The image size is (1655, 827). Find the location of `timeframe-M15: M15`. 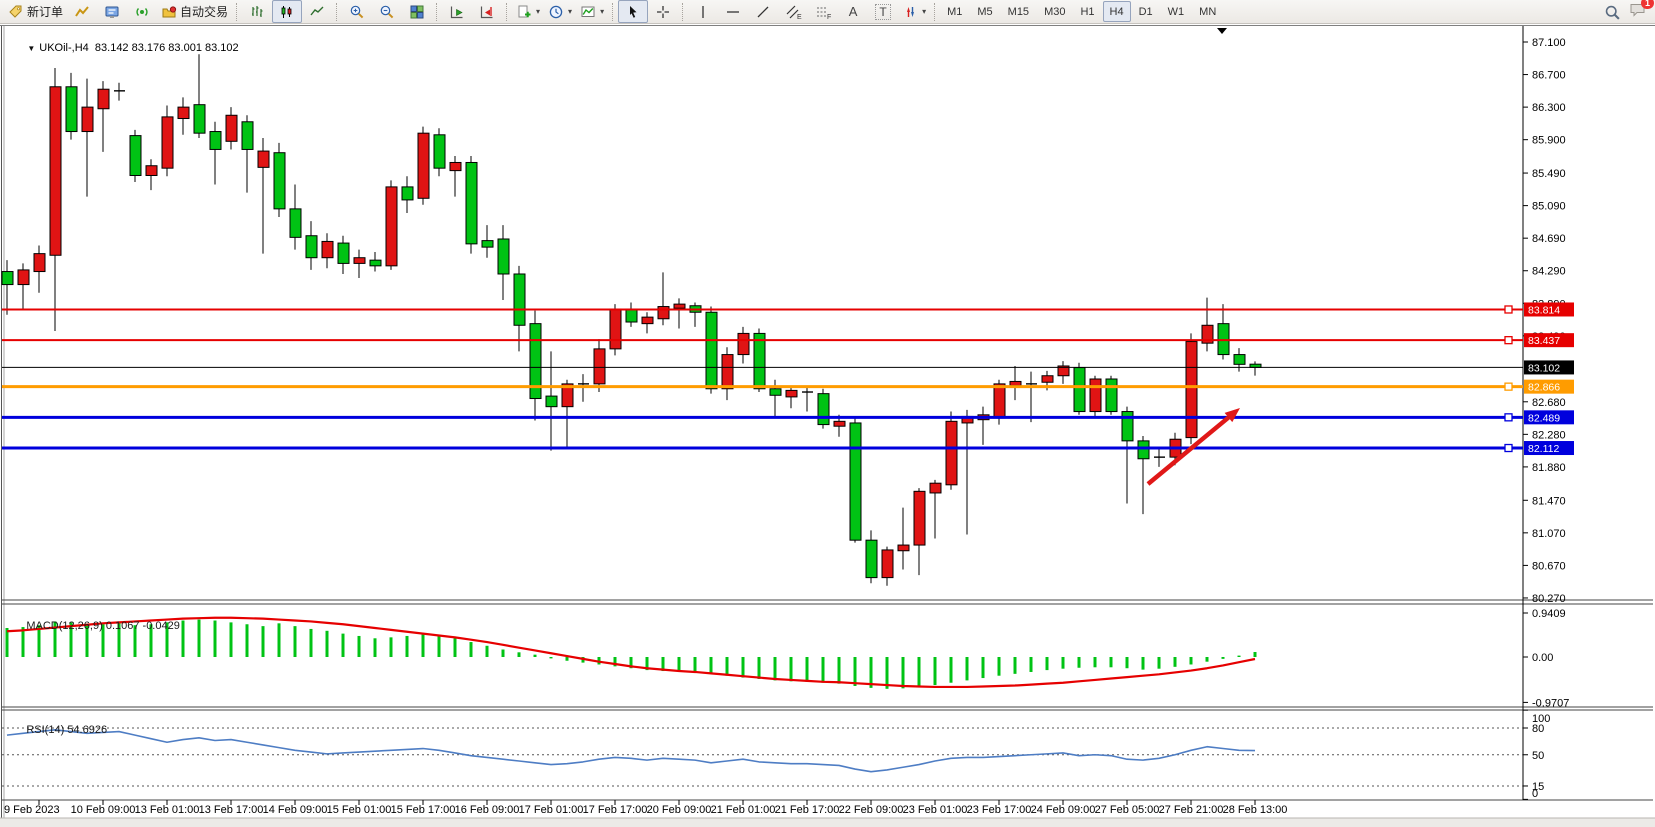

timeframe-M15: M15 is located at coordinates (1018, 11).